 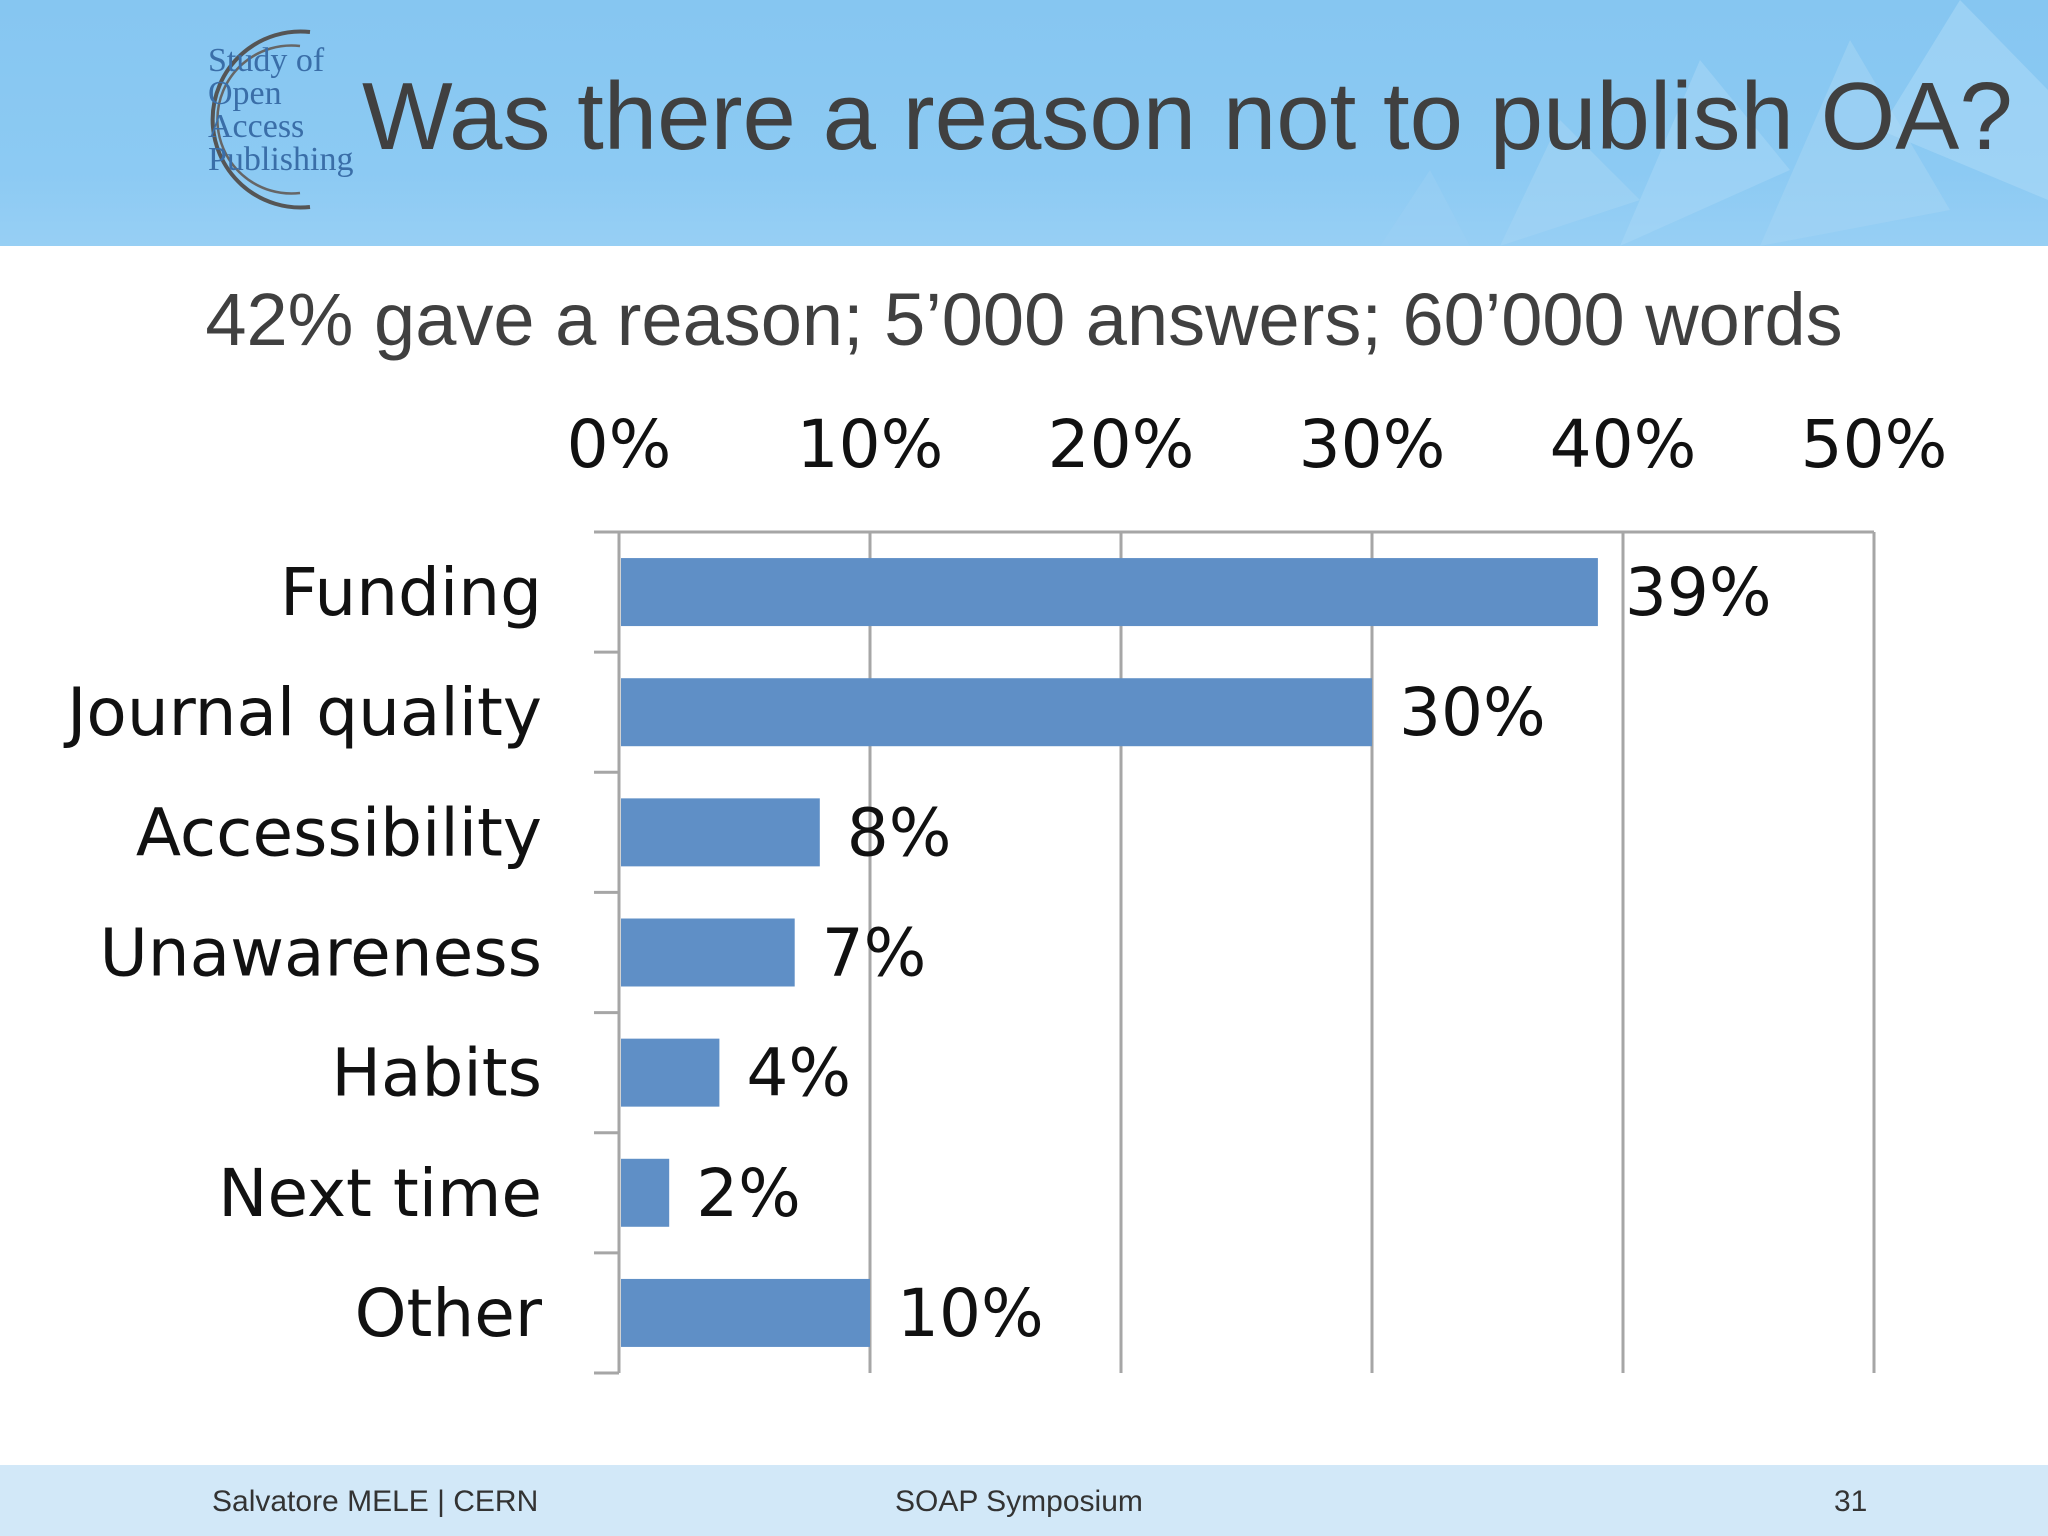 I want to click on x-tick-label: 0%, so click(x=619, y=444).